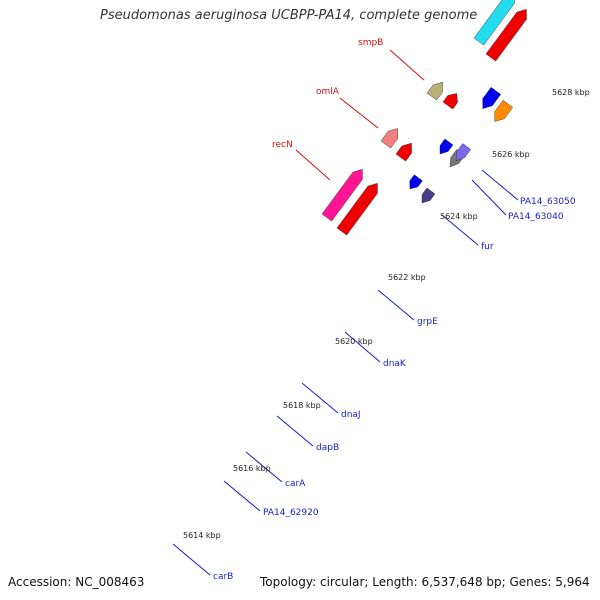  Describe the element at coordinates (511, 154) in the screenshot. I see `scale-label: 5626 kbp` at that location.